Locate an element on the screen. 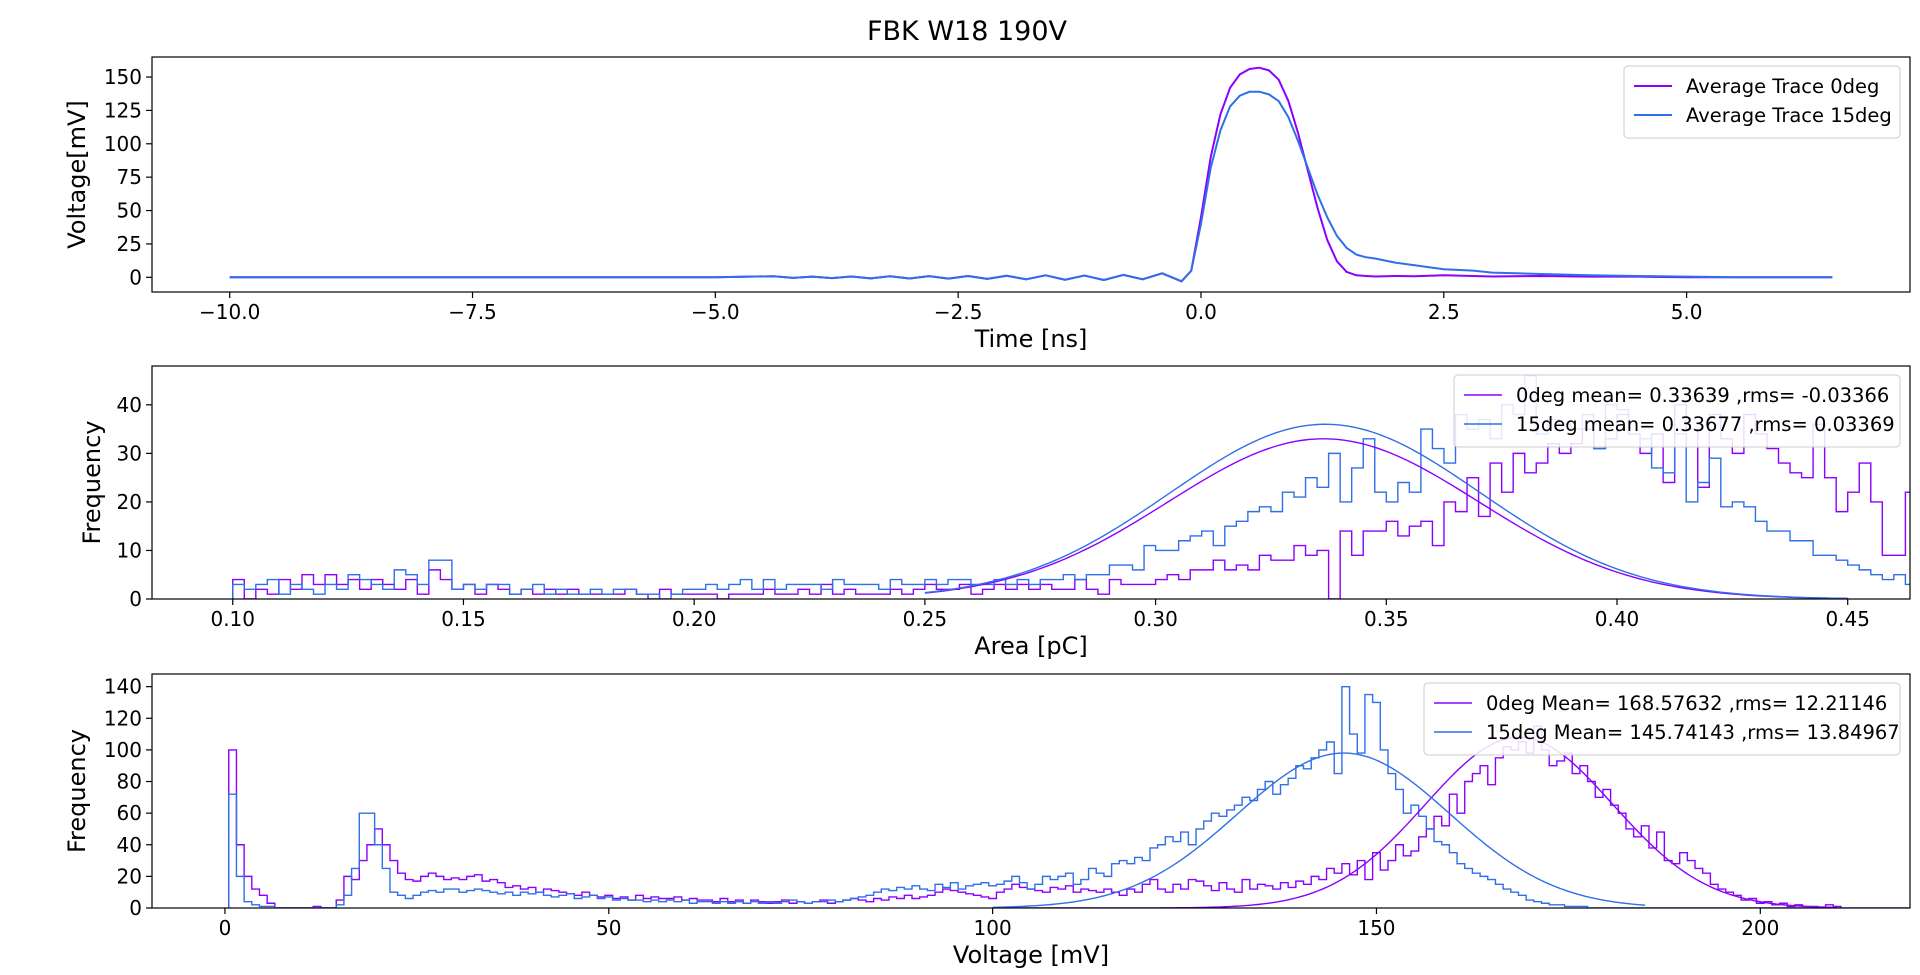 Image resolution: width=1920 pixels, height=975 pixels. x-tick-label: −5.0 is located at coordinates (715, 312).